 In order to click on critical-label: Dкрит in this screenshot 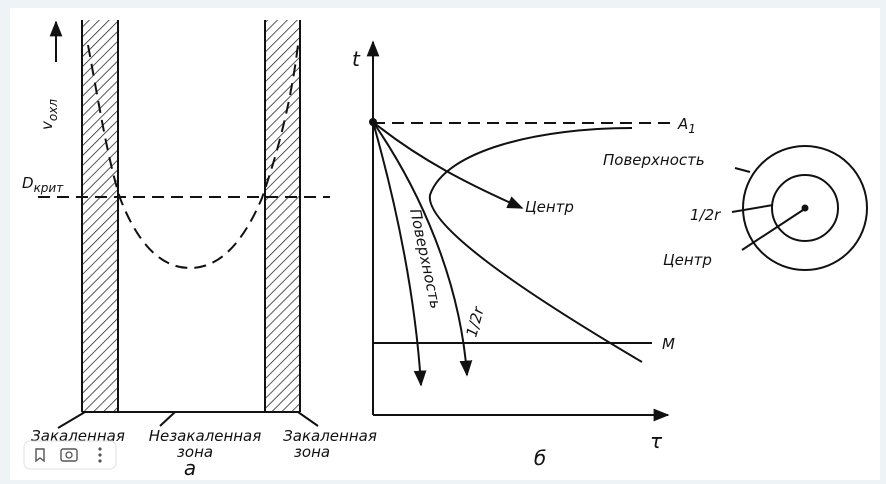, I will do `click(43, 184)`.